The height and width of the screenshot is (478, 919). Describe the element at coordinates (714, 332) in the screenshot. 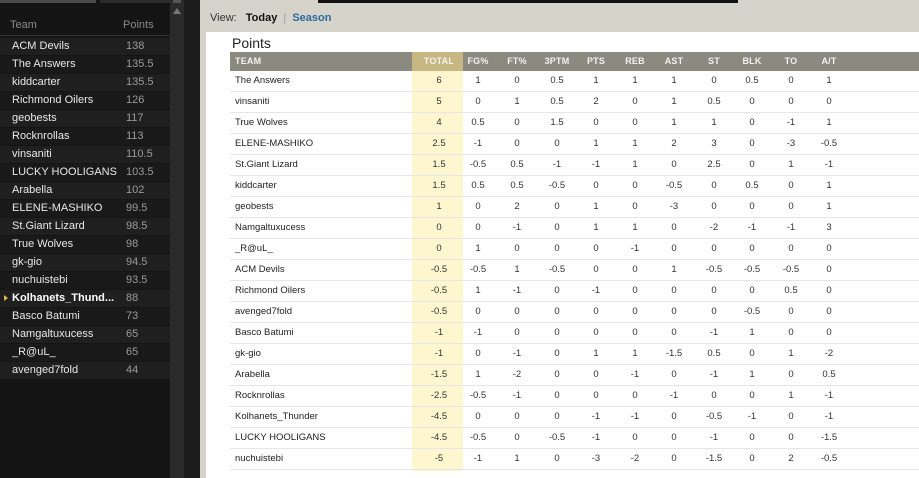

I see `cell-st: -1` at that location.